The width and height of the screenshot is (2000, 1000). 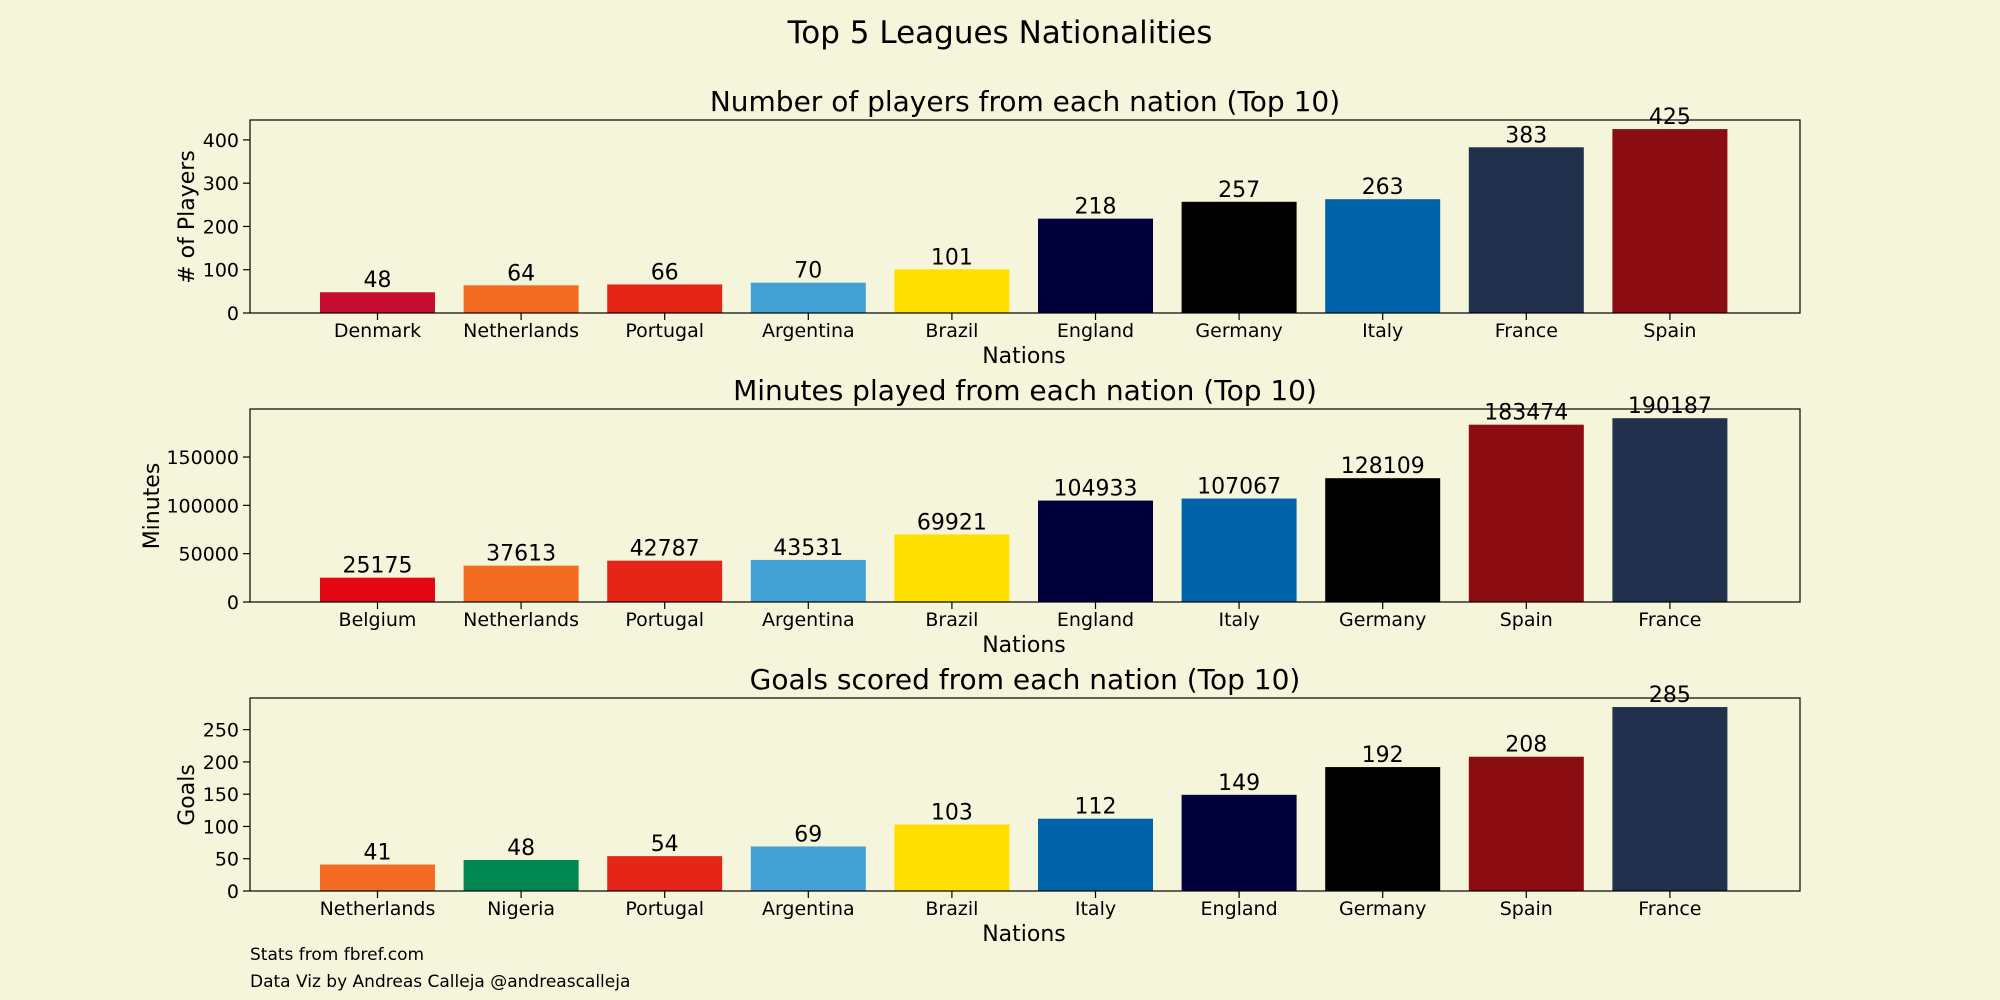 I want to click on figure-title: Top 5 Leagues Nationalities, so click(x=1000, y=33).